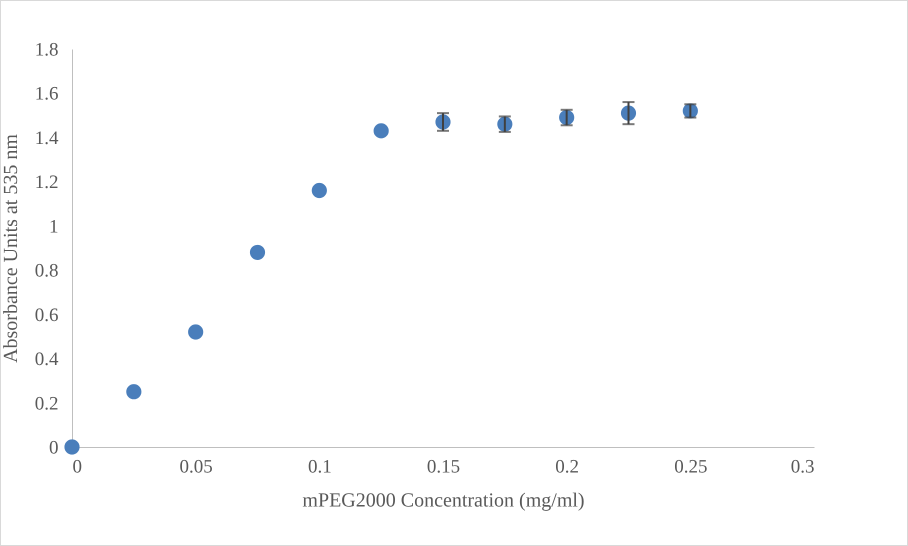 This screenshot has width=908, height=546. I want to click on x-tick-label: 0.3, so click(802, 467).